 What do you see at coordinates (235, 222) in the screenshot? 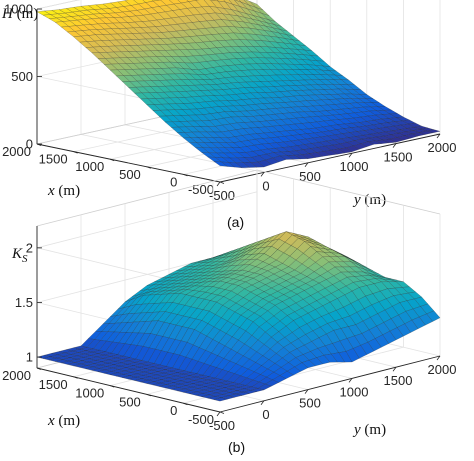
I see `panel-a-caption: (a)` at bounding box center [235, 222].